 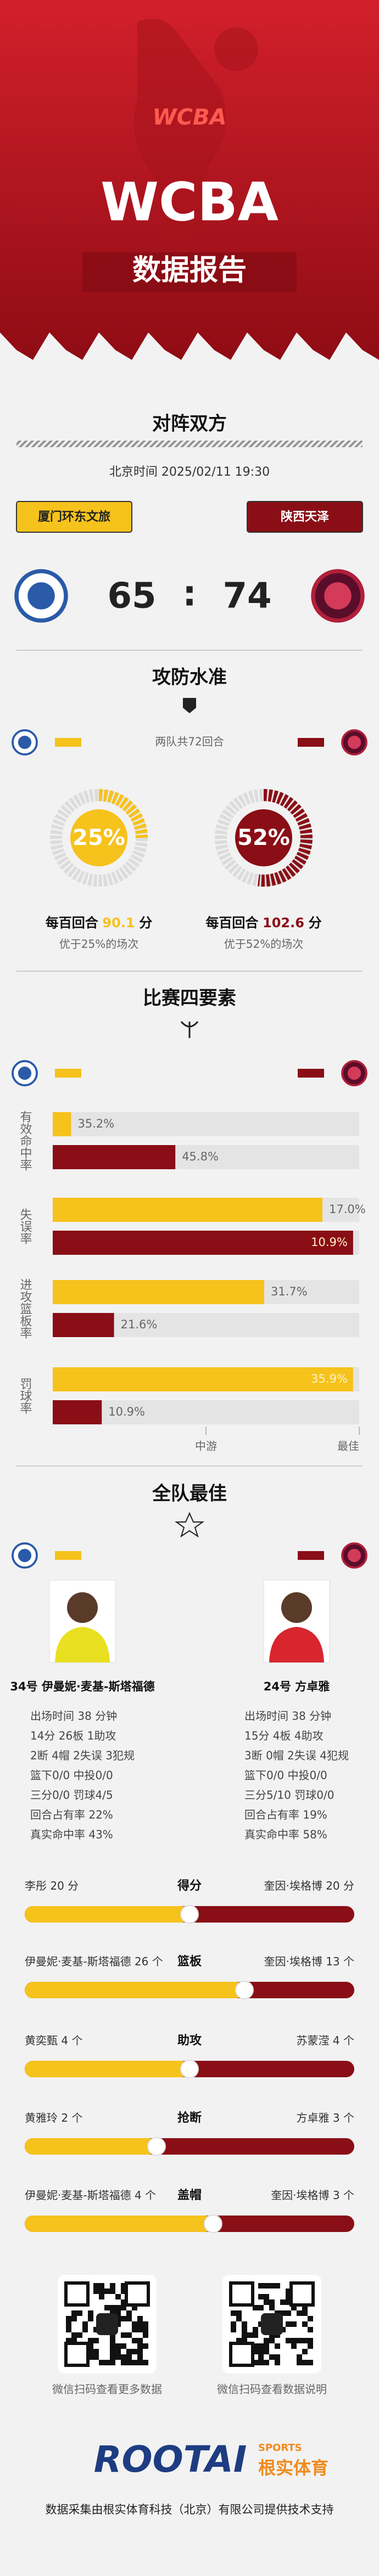 What do you see at coordinates (71, 1776) in the screenshot?
I see `player-stat: 篮下0/0 中投0/0` at bounding box center [71, 1776].